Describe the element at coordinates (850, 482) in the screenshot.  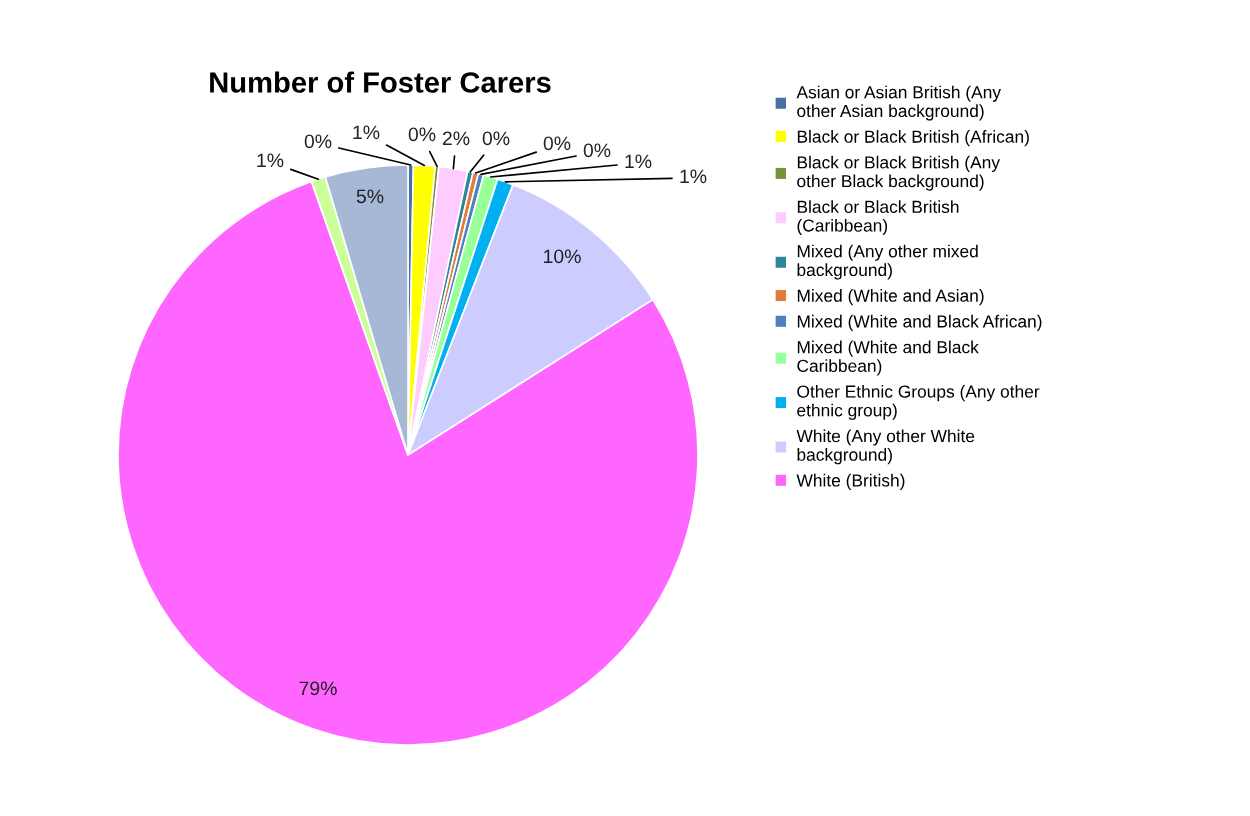
I see `legend-label: White (British)` at that location.